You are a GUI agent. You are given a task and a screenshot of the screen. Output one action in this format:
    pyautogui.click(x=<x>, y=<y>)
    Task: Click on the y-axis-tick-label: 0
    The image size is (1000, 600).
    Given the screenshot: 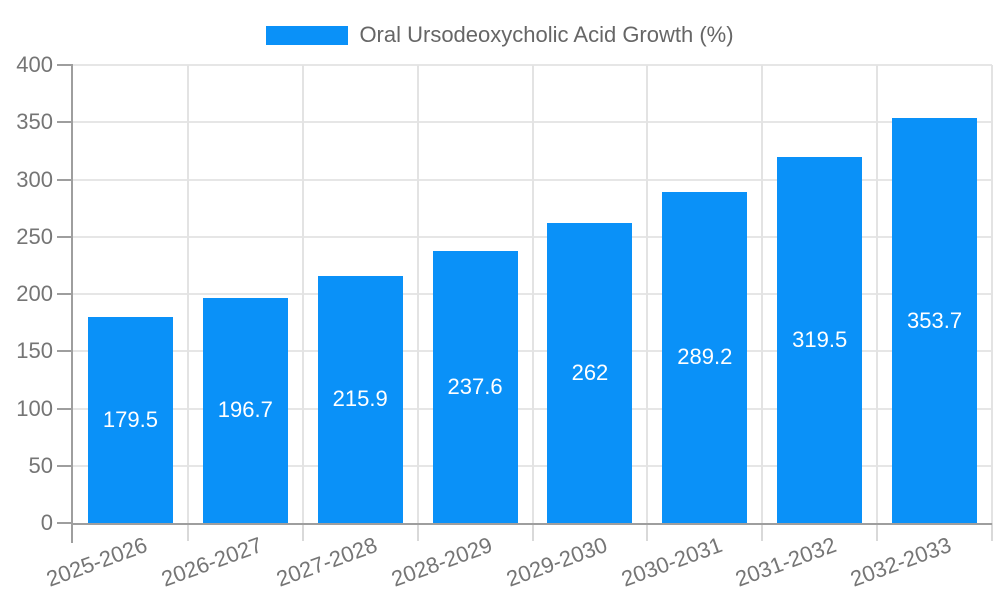 What is the action you would take?
    pyautogui.click(x=46, y=522)
    